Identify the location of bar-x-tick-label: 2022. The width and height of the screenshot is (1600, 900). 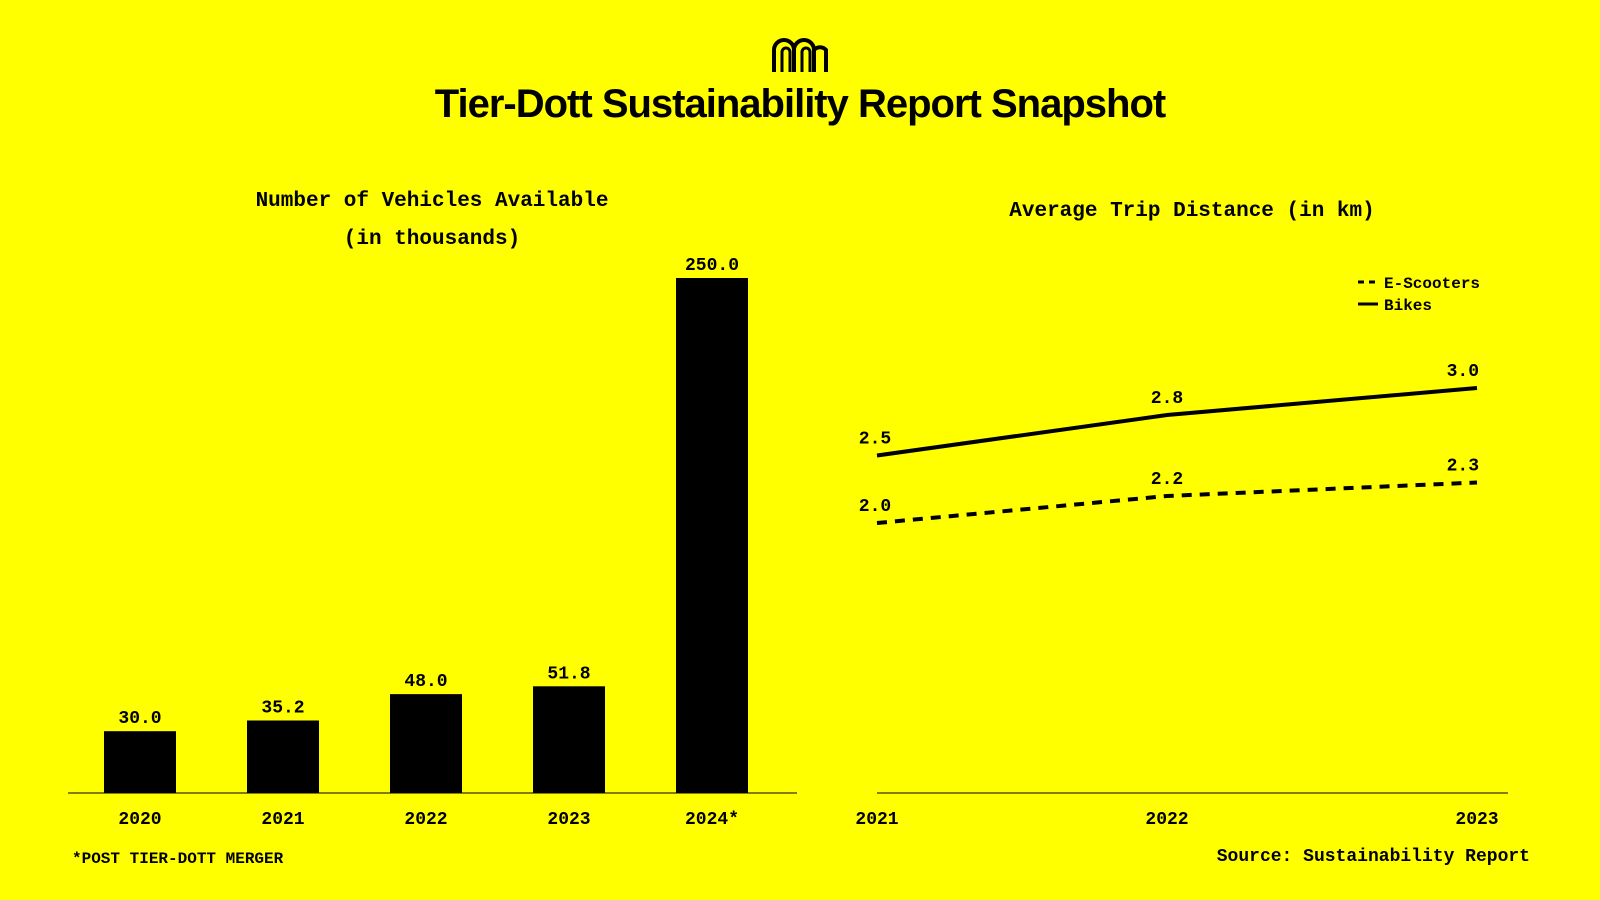
(425, 820).